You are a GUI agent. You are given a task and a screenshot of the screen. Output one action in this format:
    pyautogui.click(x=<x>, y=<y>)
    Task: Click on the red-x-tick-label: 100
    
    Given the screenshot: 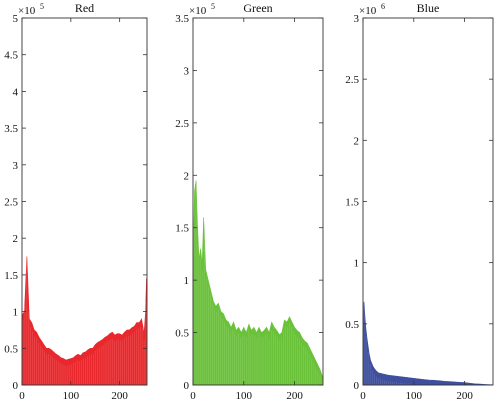 What is the action you would take?
    pyautogui.click(x=71, y=396)
    